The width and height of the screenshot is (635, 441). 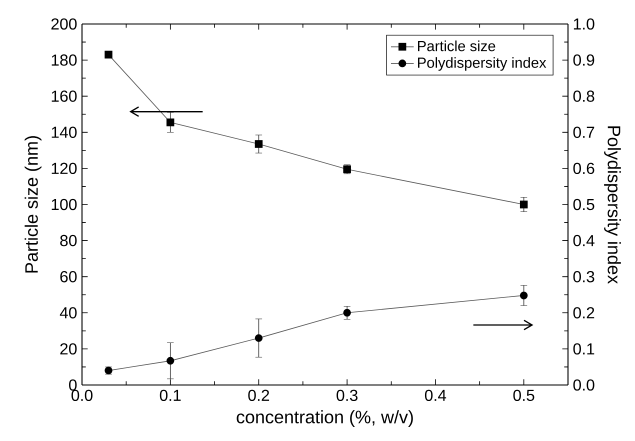 I want to click on y2-tick-label: 0.1, so click(x=583, y=349).